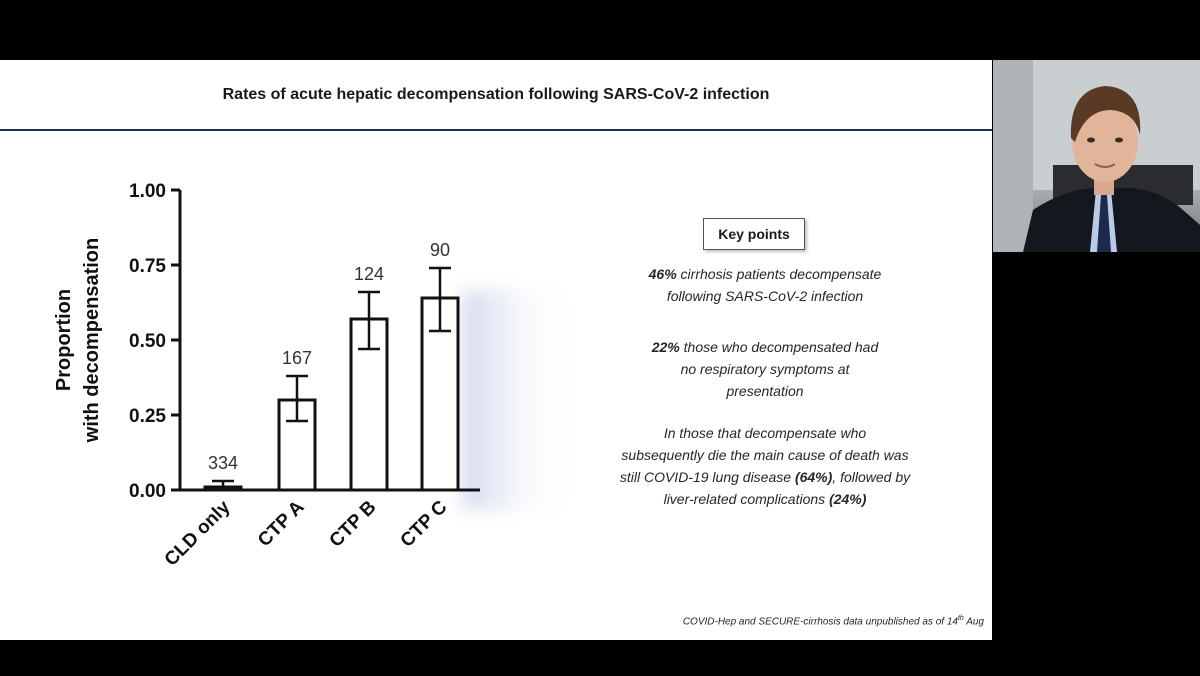 This screenshot has width=1200, height=676. What do you see at coordinates (779, 274) in the screenshot?
I see `key-point-1-text: cirrhosis patients decompensate` at bounding box center [779, 274].